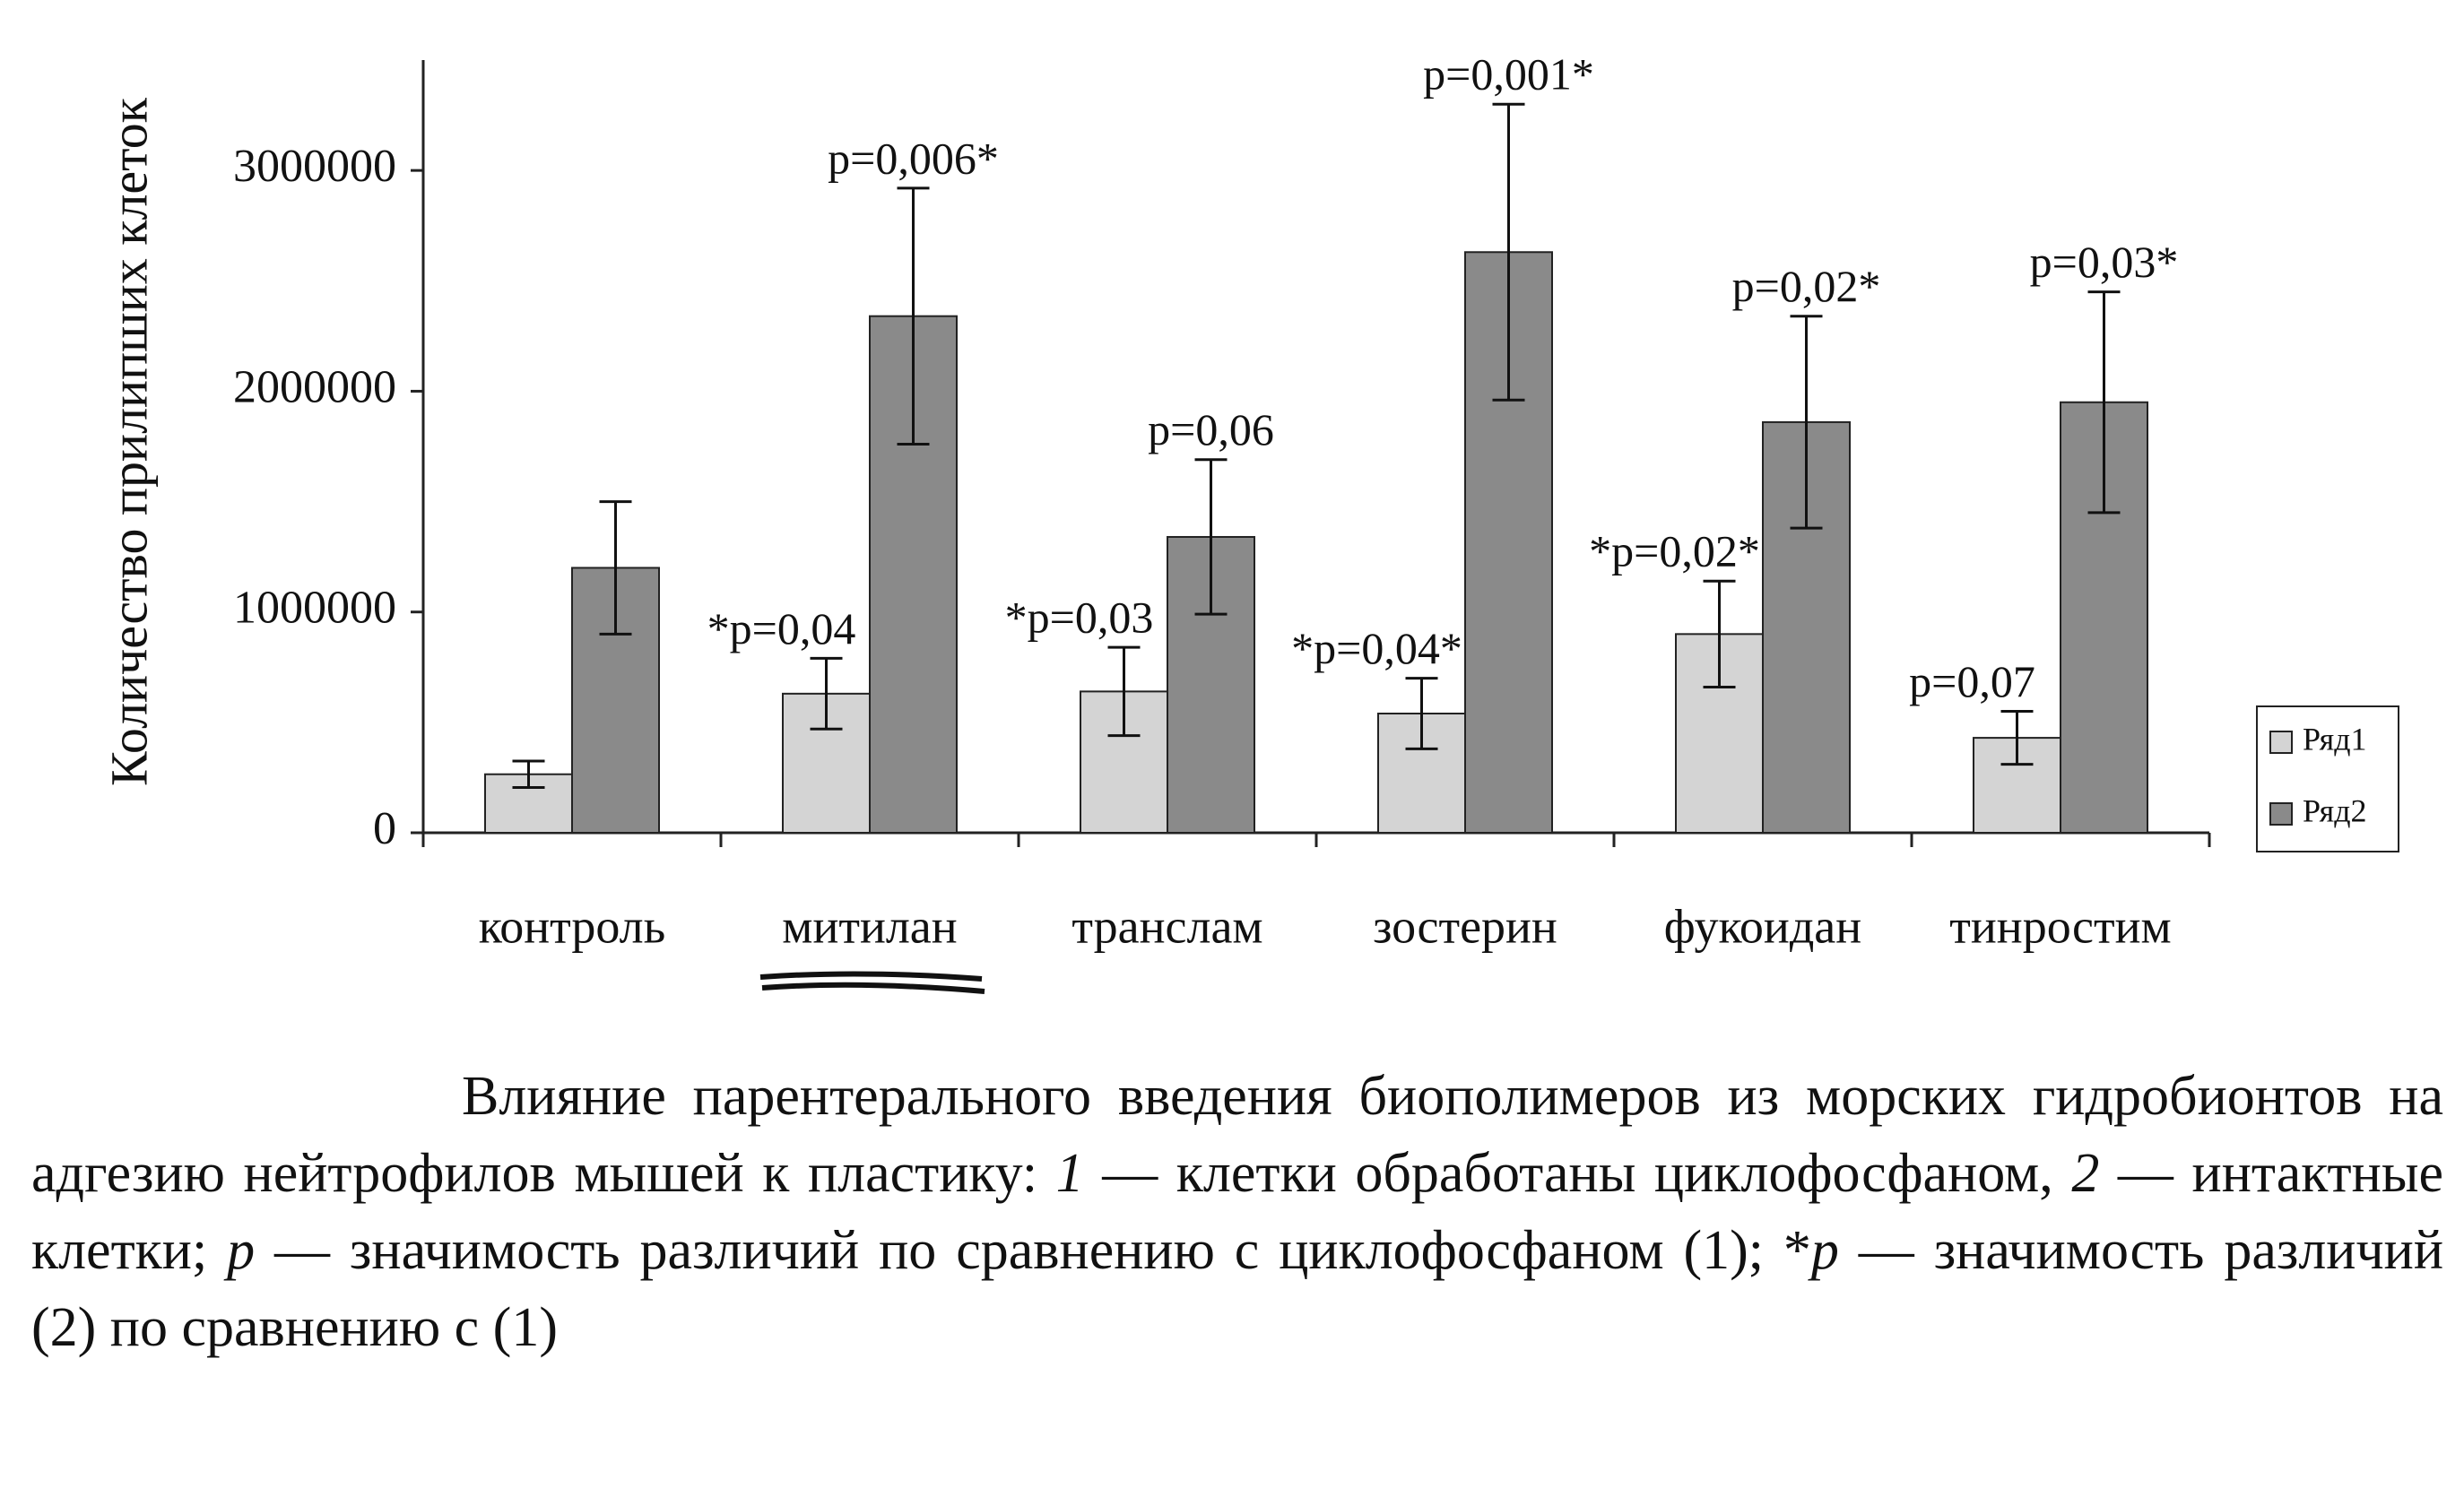  Describe the element at coordinates (2060, 926) in the screenshot. I see `x-tick-label: тинростим` at that location.